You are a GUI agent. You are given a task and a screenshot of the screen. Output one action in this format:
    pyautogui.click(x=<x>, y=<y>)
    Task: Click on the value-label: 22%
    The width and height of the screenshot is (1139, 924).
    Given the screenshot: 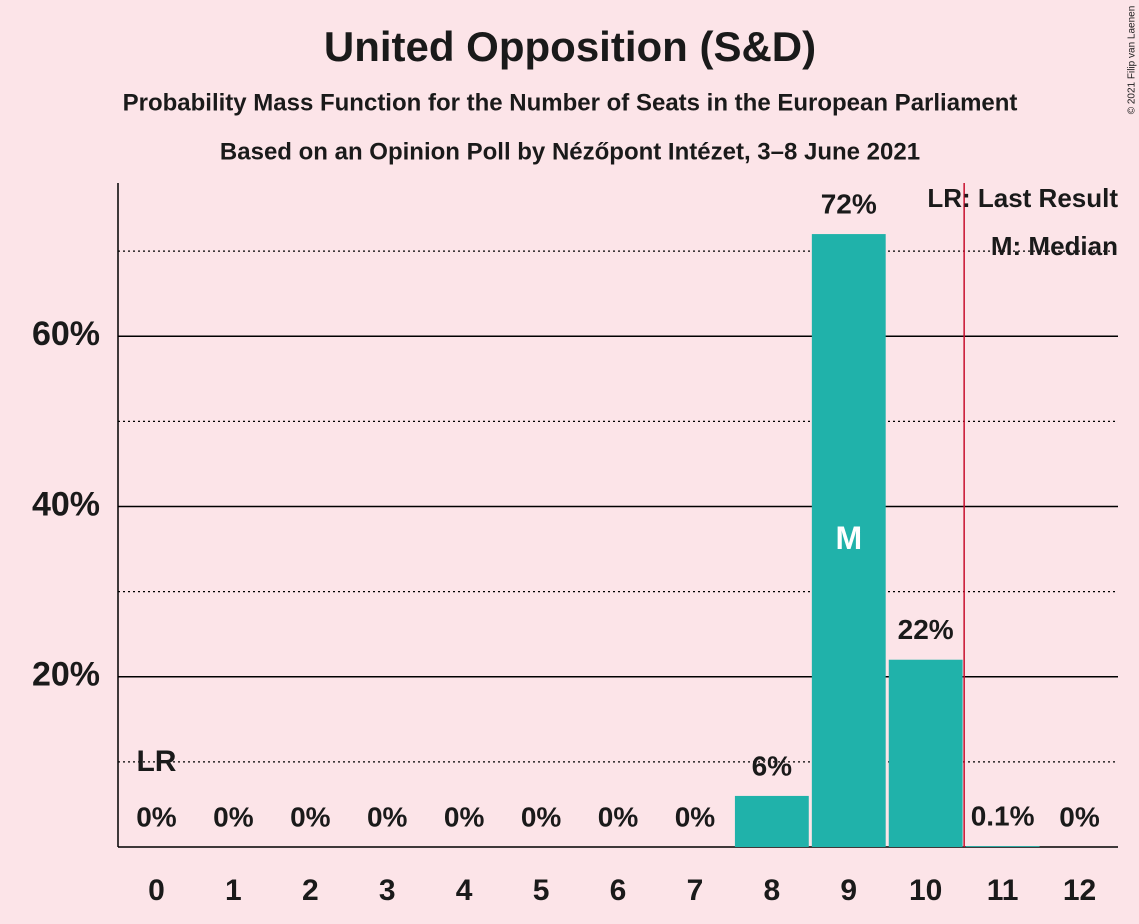 What is the action you would take?
    pyautogui.click(x=926, y=629)
    